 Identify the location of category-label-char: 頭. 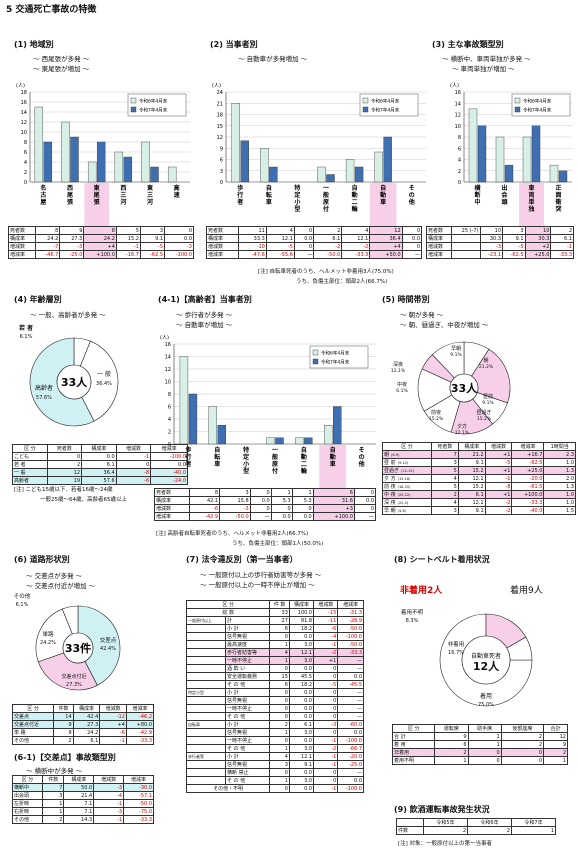
(504, 202).